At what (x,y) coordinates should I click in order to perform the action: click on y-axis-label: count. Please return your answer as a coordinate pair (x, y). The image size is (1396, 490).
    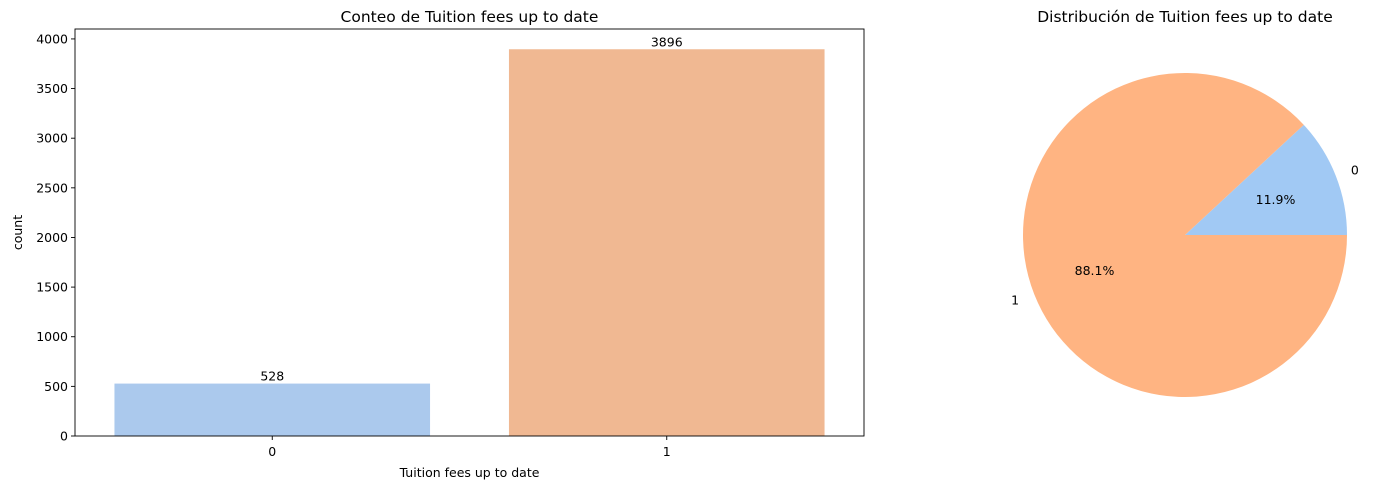
    Looking at the image, I should click on (17, 232).